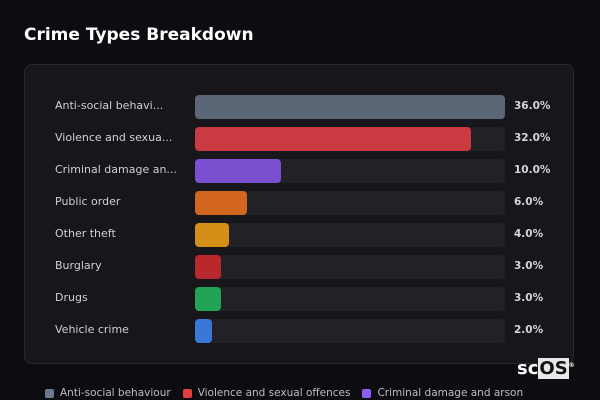  Describe the element at coordinates (115, 393) in the screenshot. I see `legend-label: Anti-social behaviour` at that location.